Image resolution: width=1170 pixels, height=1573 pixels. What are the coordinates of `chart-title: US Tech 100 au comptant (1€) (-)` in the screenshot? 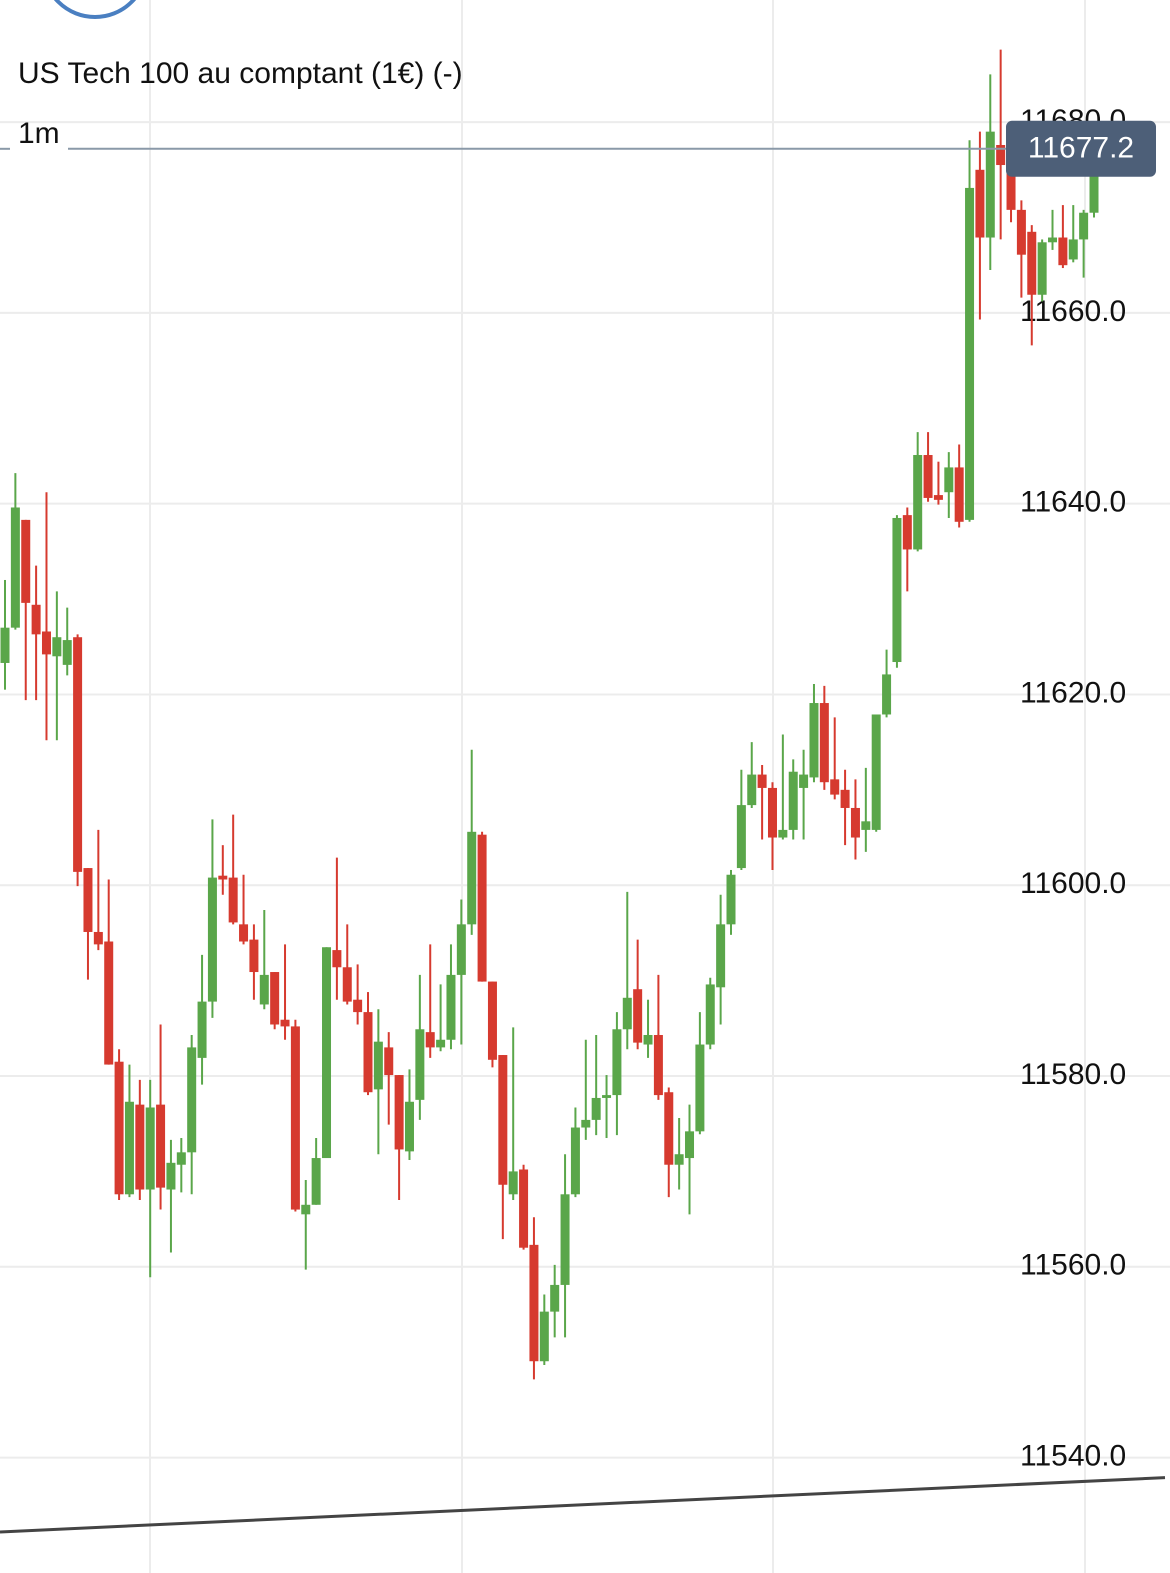 It's located at (240, 73).